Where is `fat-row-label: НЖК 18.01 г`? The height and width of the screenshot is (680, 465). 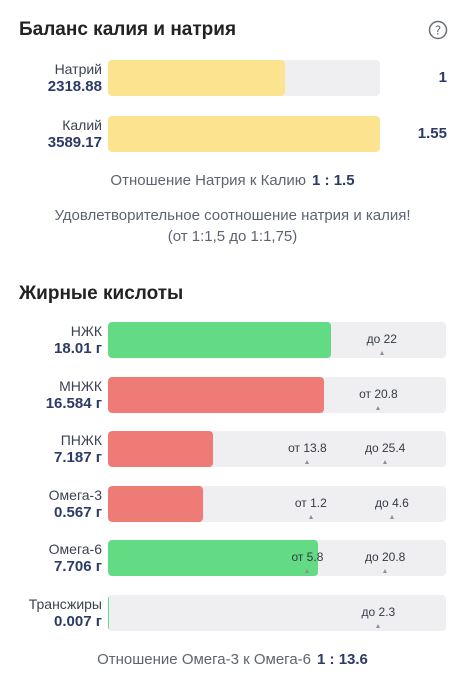
fat-row-label: НЖК 18.01 г is located at coordinates (78, 340).